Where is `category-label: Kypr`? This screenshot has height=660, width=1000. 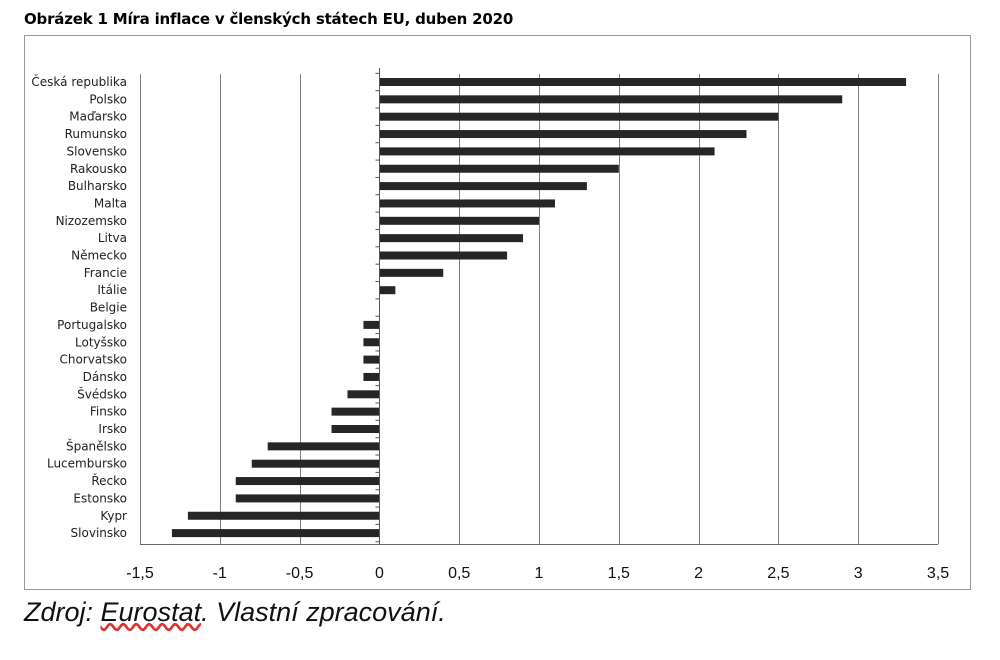 category-label: Kypr is located at coordinates (113, 516).